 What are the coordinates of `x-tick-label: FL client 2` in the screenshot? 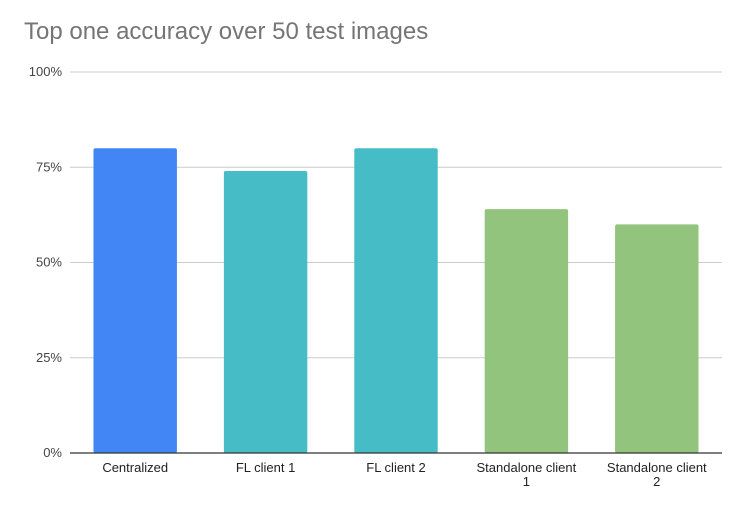 It's located at (396, 467).